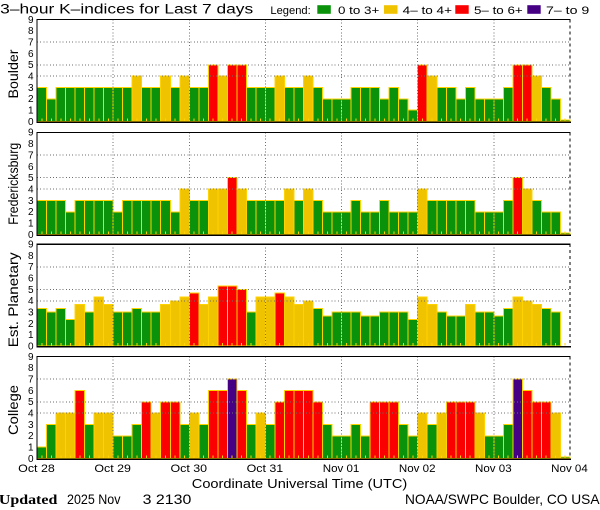 The image size is (600, 510). Describe the element at coordinates (188, 469) in the screenshot. I see `svg-text: Oct 30` at that location.